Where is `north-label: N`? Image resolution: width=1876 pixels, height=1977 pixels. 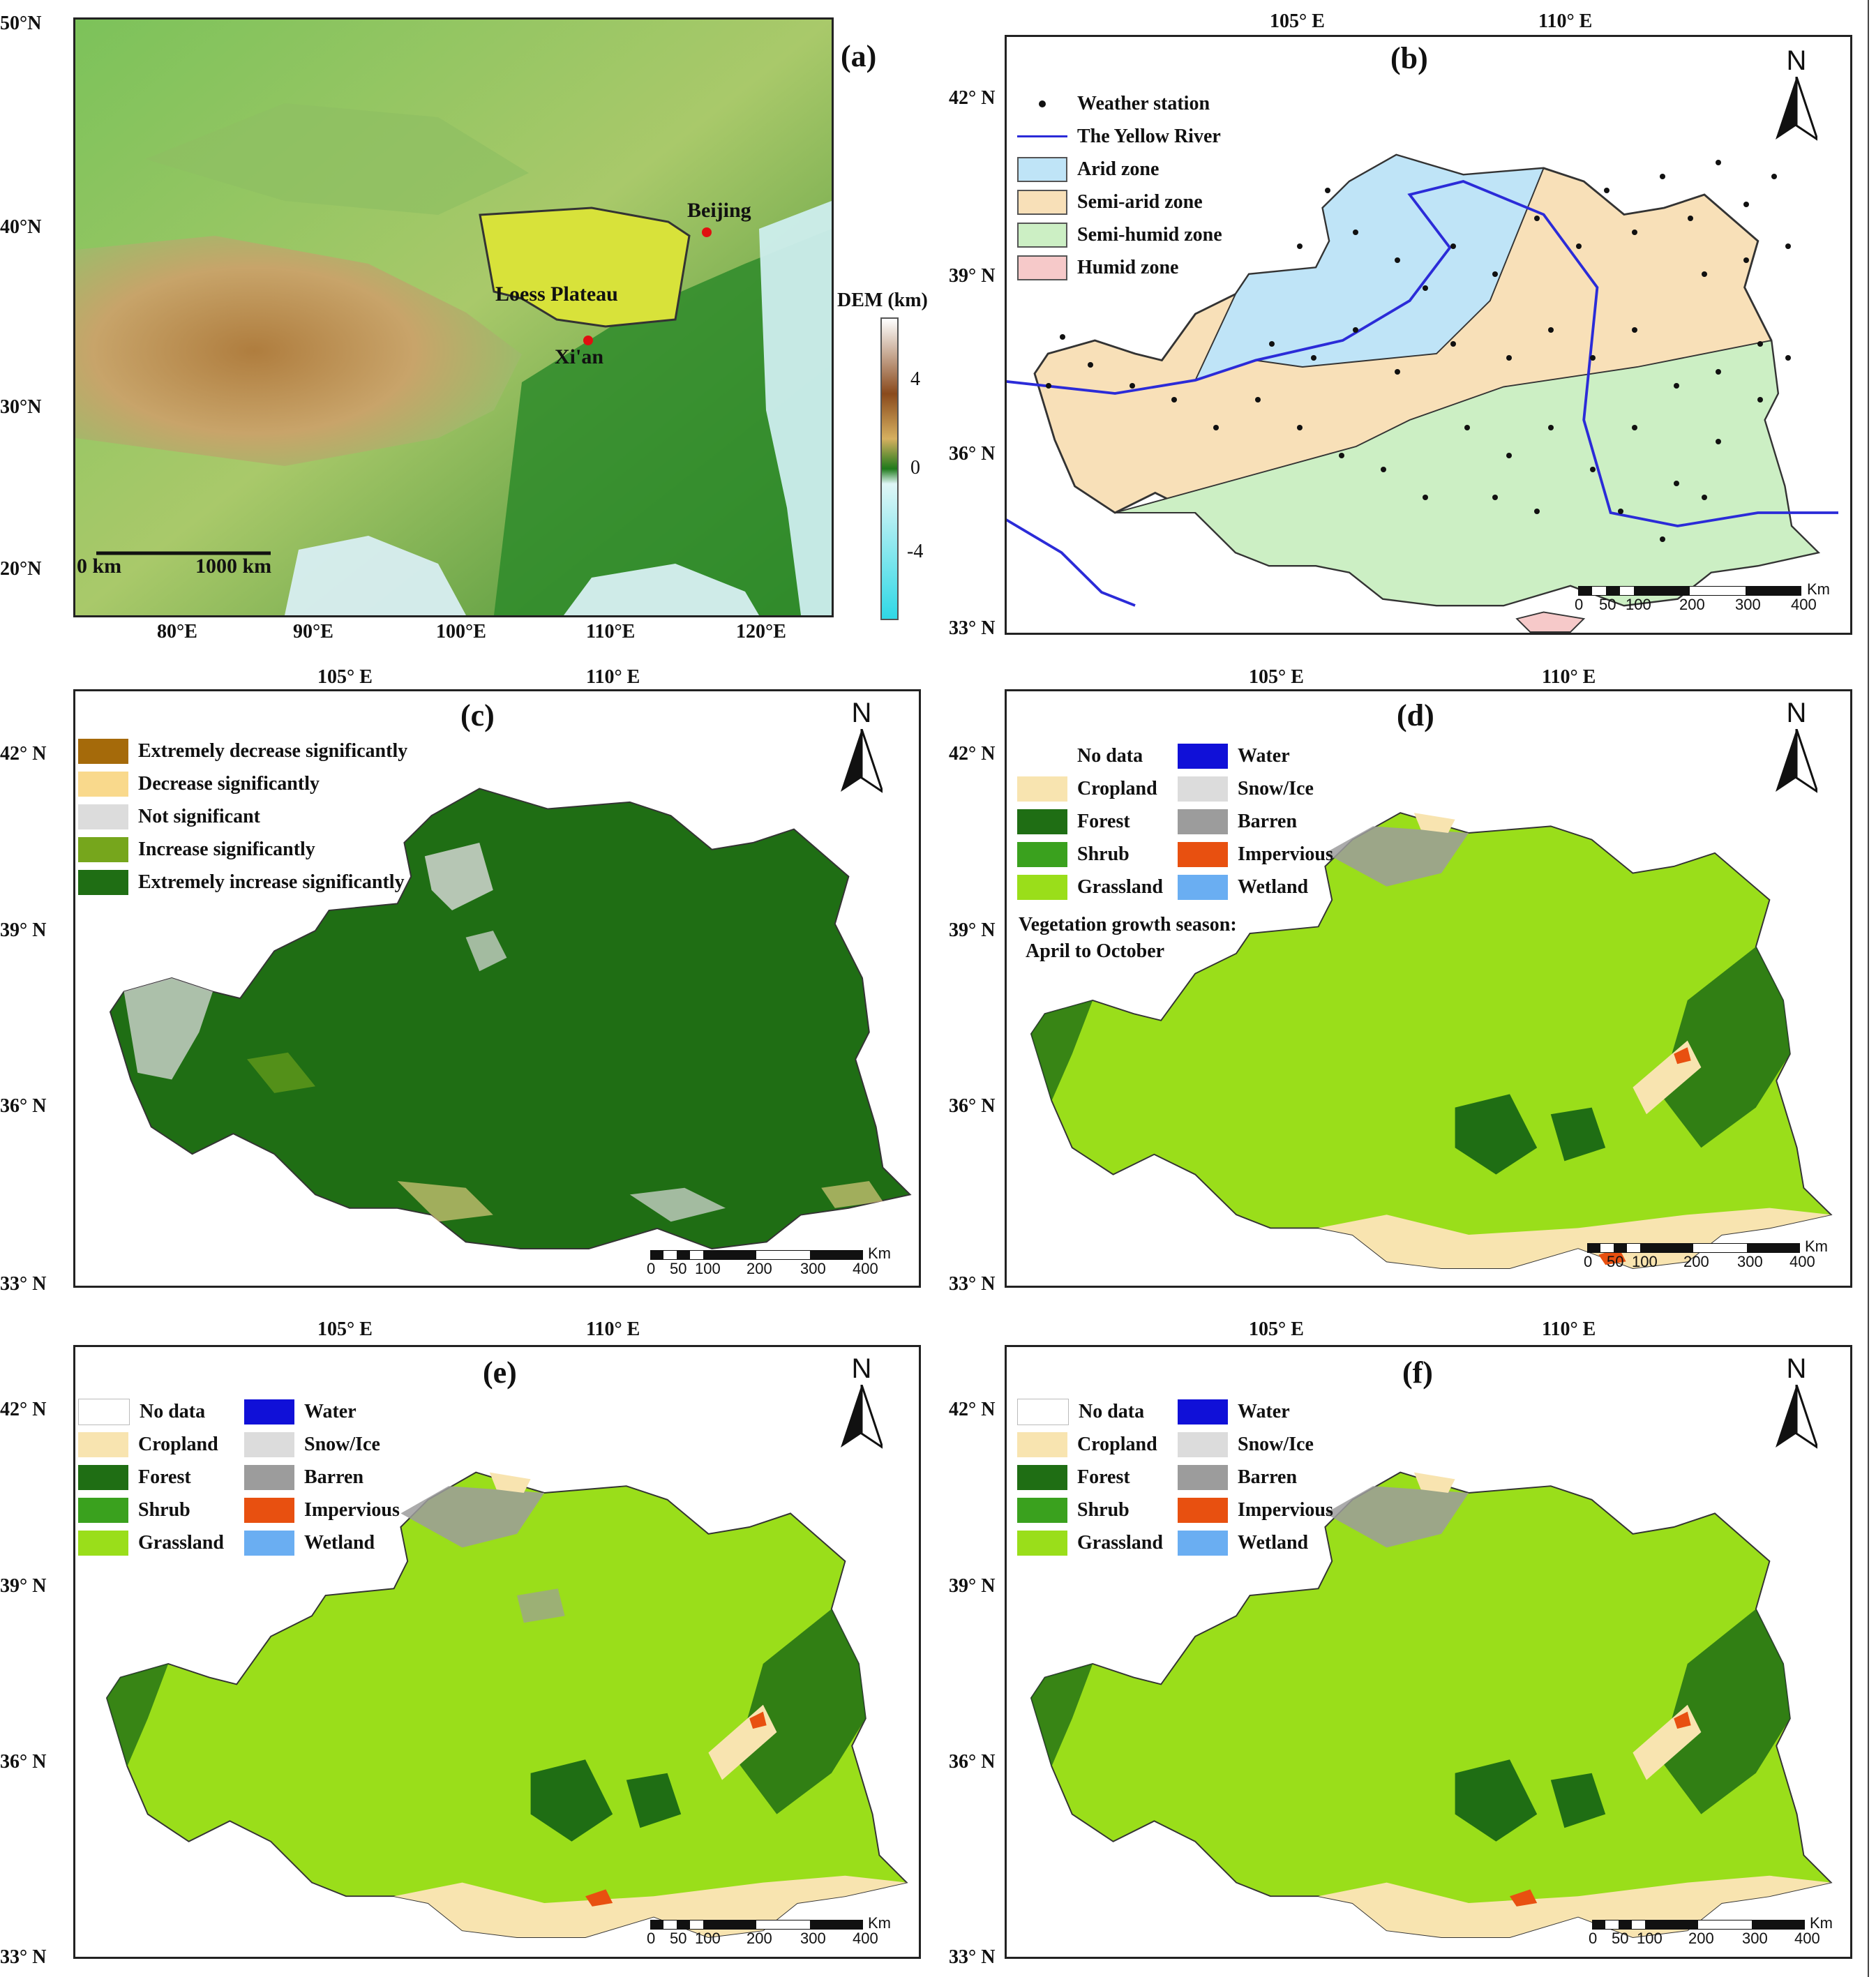 north-label: N is located at coordinates (861, 1369).